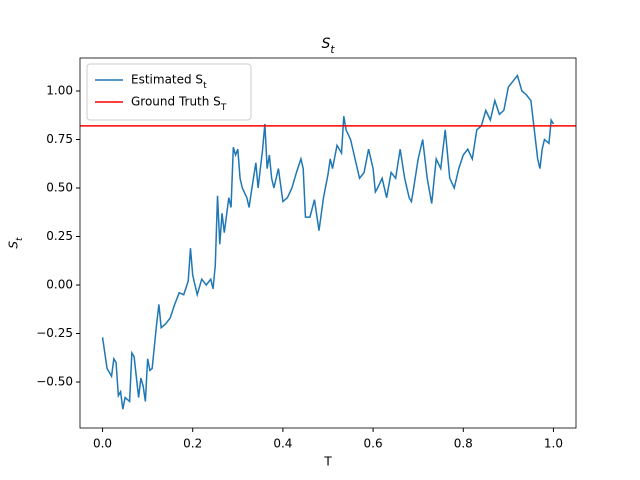 This screenshot has width=640, height=480. What do you see at coordinates (59, 236) in the screenshot?
I see `y-tick-label: 0.25` at bounding box center [59, 236].